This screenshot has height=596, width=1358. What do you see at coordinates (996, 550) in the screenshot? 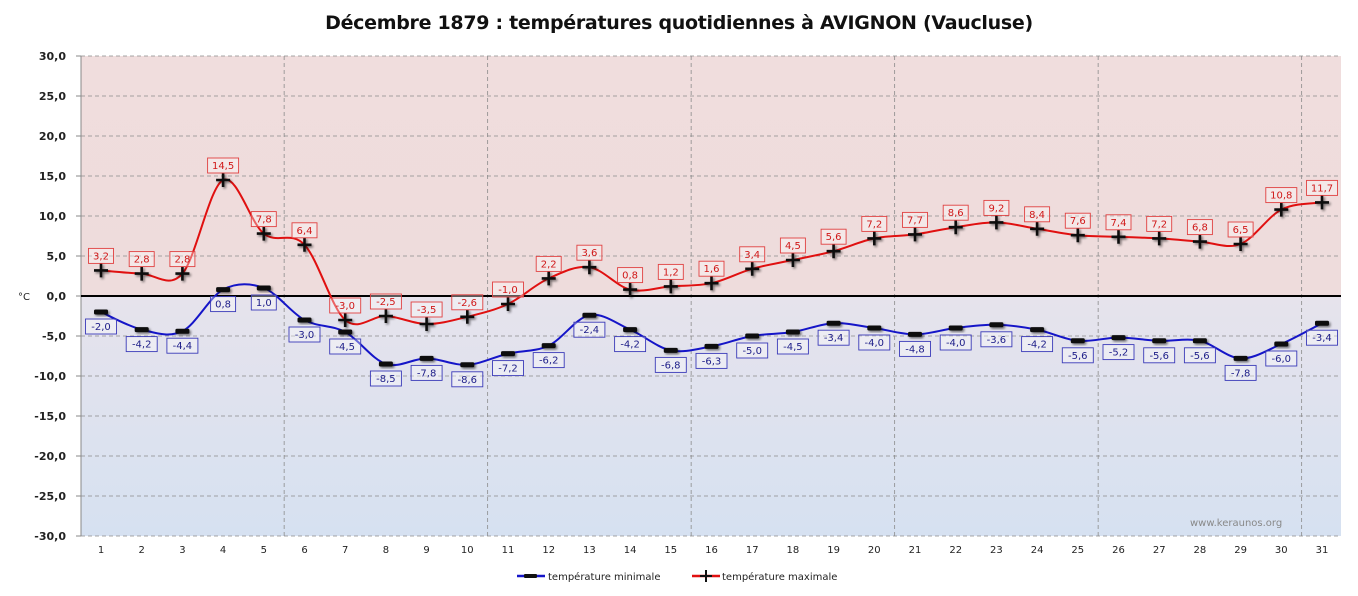
I see `x-tick-label: 23` at bounding box center [996, 550].